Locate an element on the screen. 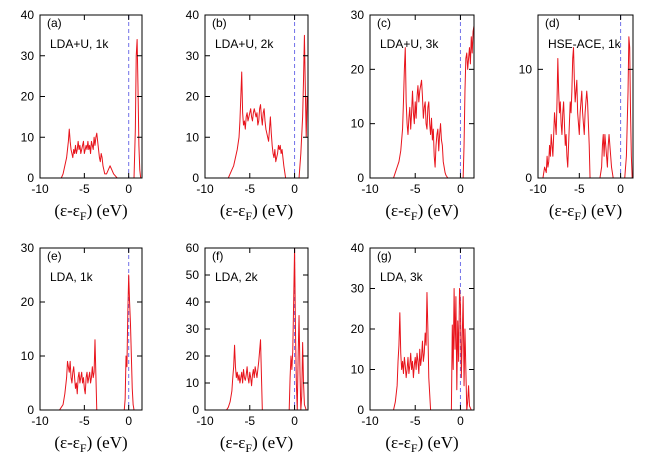 This screenshot has height=465, width=664. y-tick-label: 50 is located at coordinates (193, 275).